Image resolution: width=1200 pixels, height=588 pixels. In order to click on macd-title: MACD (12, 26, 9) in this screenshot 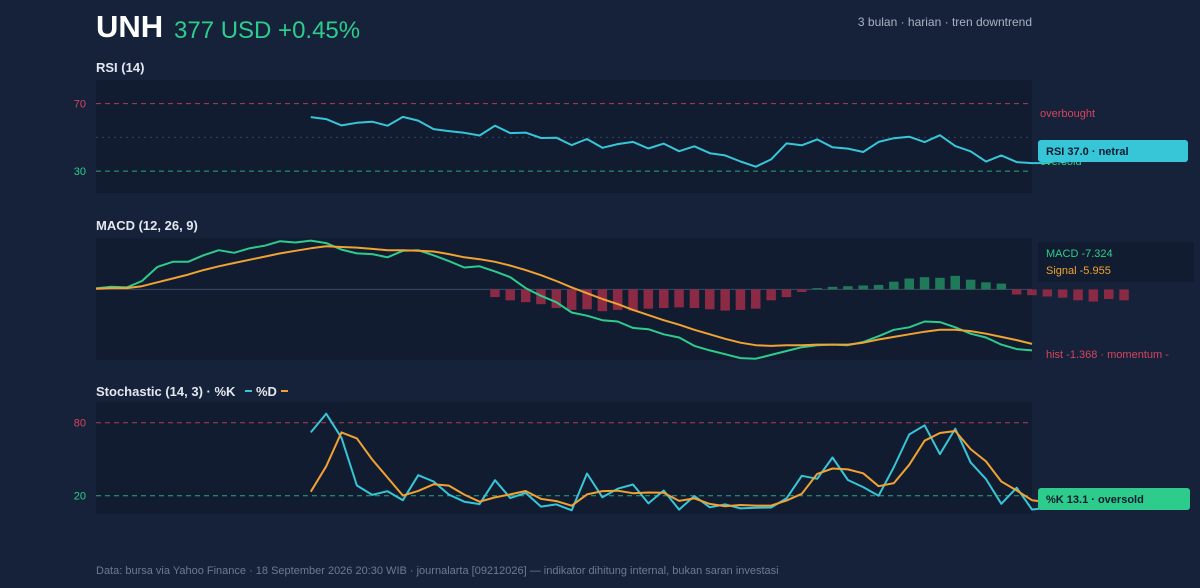, I will do `click(147, 225)`.